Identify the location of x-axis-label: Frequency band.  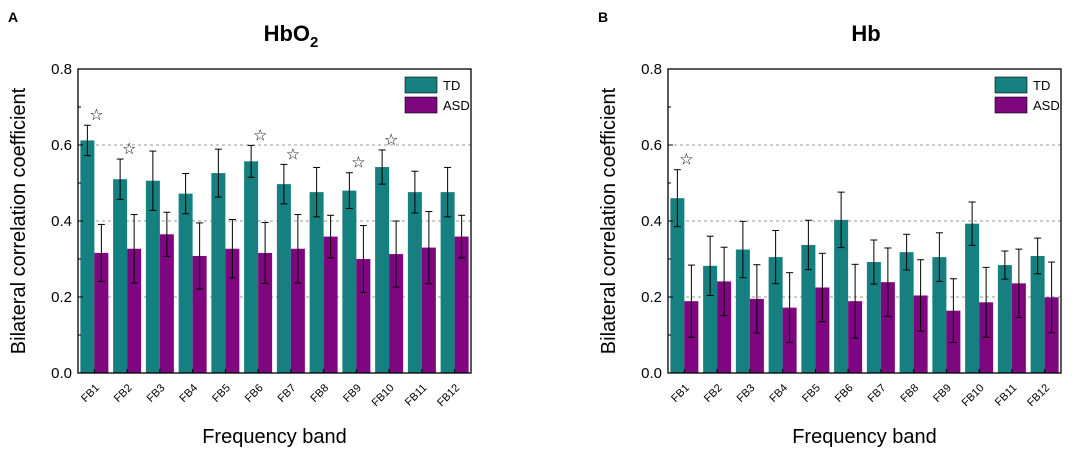
(864, 437).